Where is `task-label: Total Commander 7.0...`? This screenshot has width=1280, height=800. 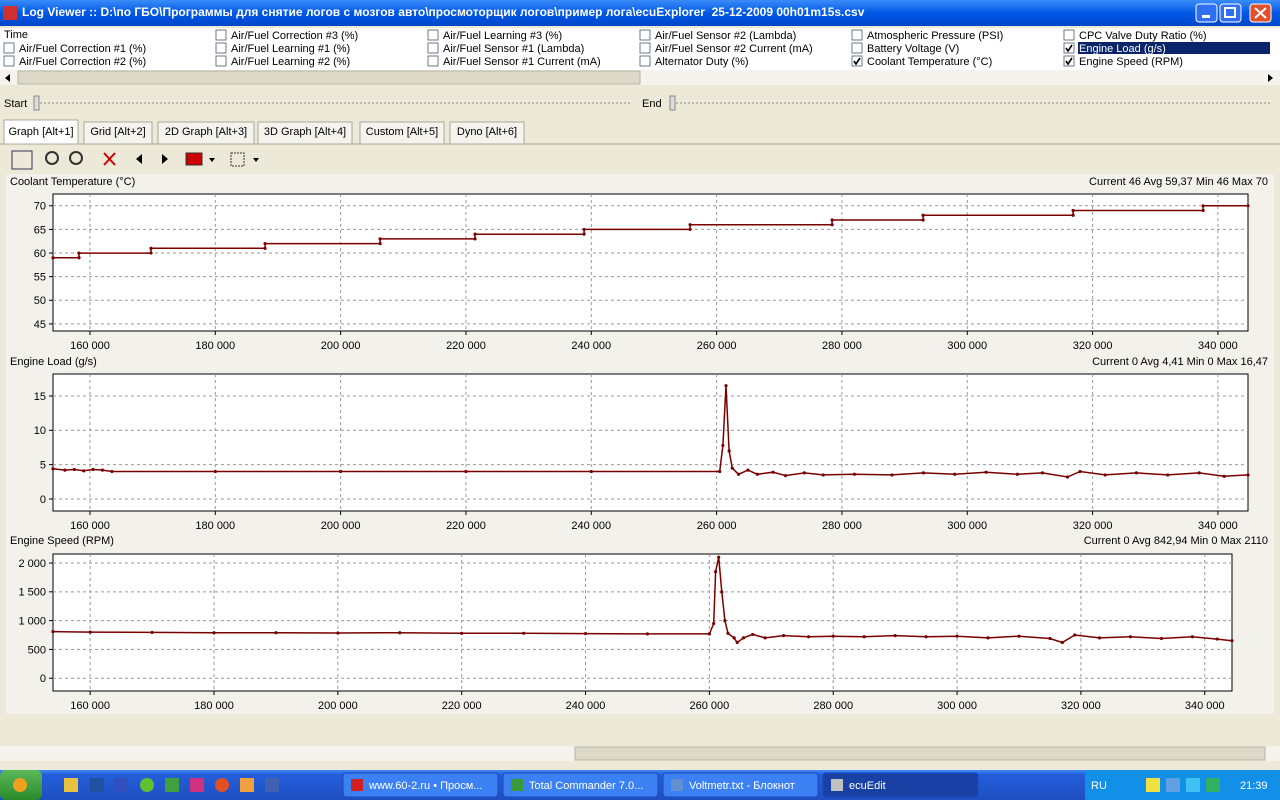
task-label: Total Commander 7.0... is located at coordinates (586, 786).